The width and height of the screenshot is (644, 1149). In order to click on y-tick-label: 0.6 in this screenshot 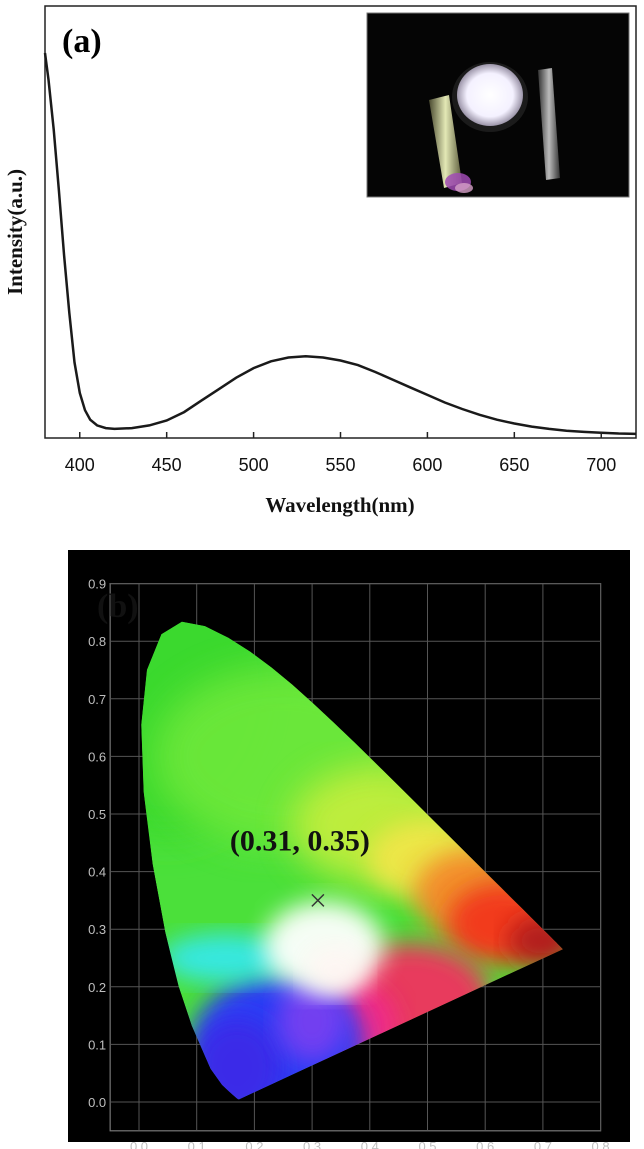, I will do `click(97, 756)`.